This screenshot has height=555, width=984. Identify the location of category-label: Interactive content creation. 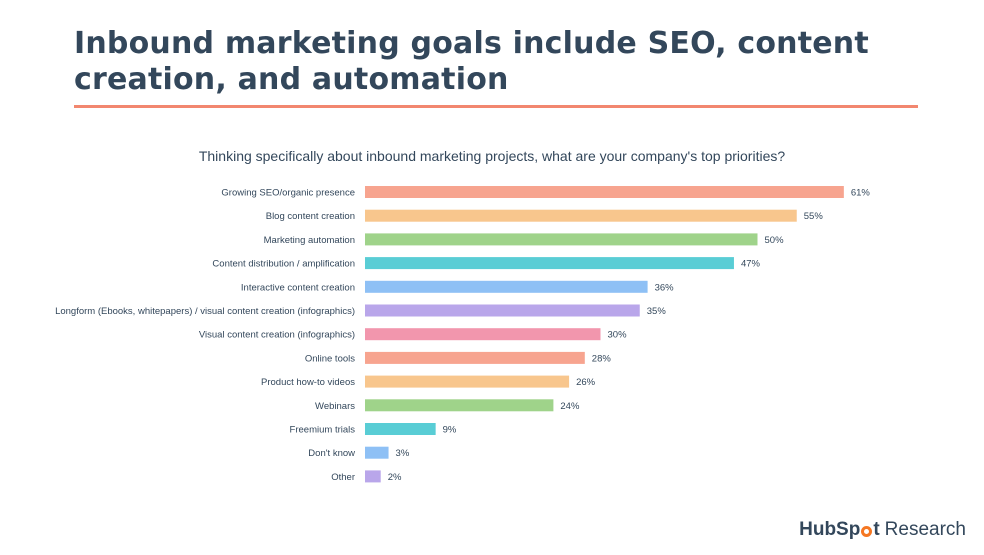
(298, 287).